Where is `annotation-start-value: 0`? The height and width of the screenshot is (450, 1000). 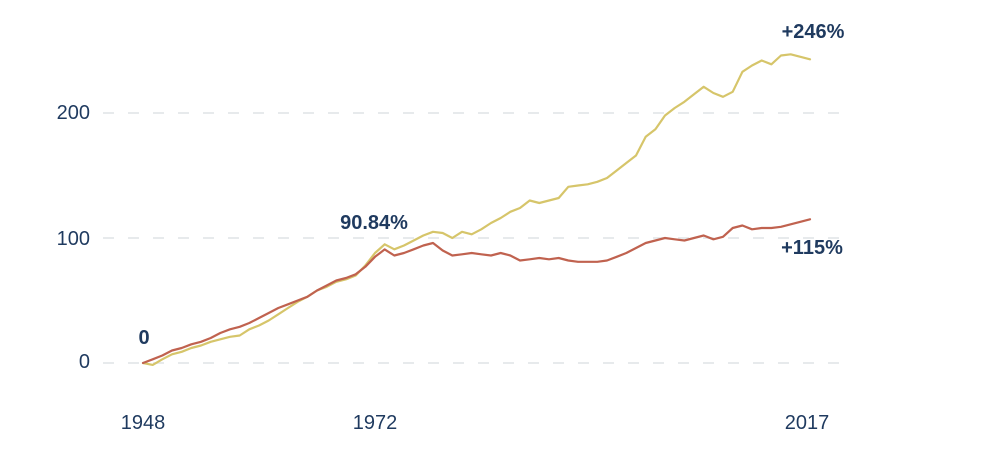
annotation-start-value: 0 is located at coordinates (144, 338).